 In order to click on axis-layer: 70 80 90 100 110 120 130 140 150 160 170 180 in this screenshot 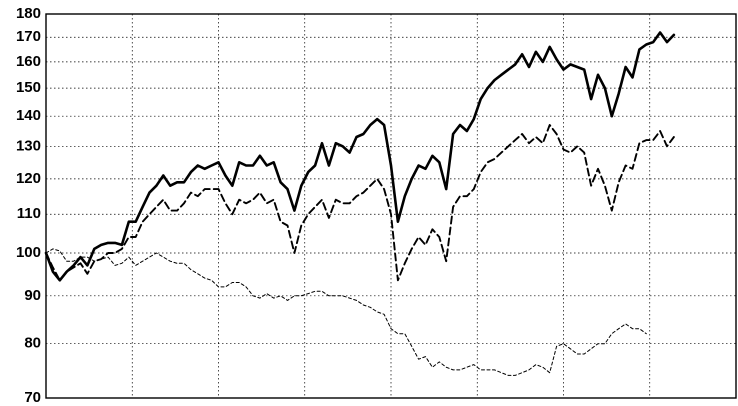, I will do `click(28, 205)`.